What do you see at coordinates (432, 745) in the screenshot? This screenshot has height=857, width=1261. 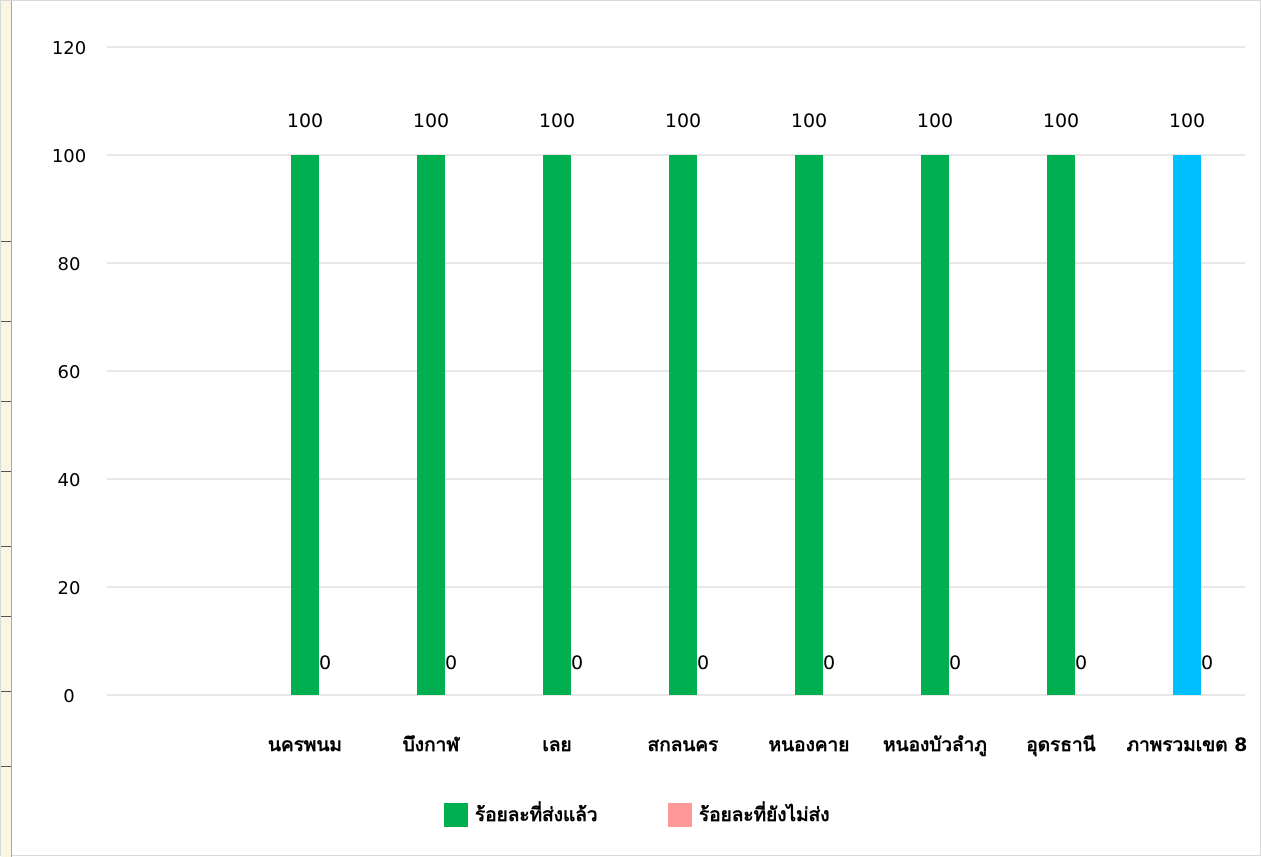 I see `x-tick-label: บึงกาฬ` at bounding box center [432, 745].